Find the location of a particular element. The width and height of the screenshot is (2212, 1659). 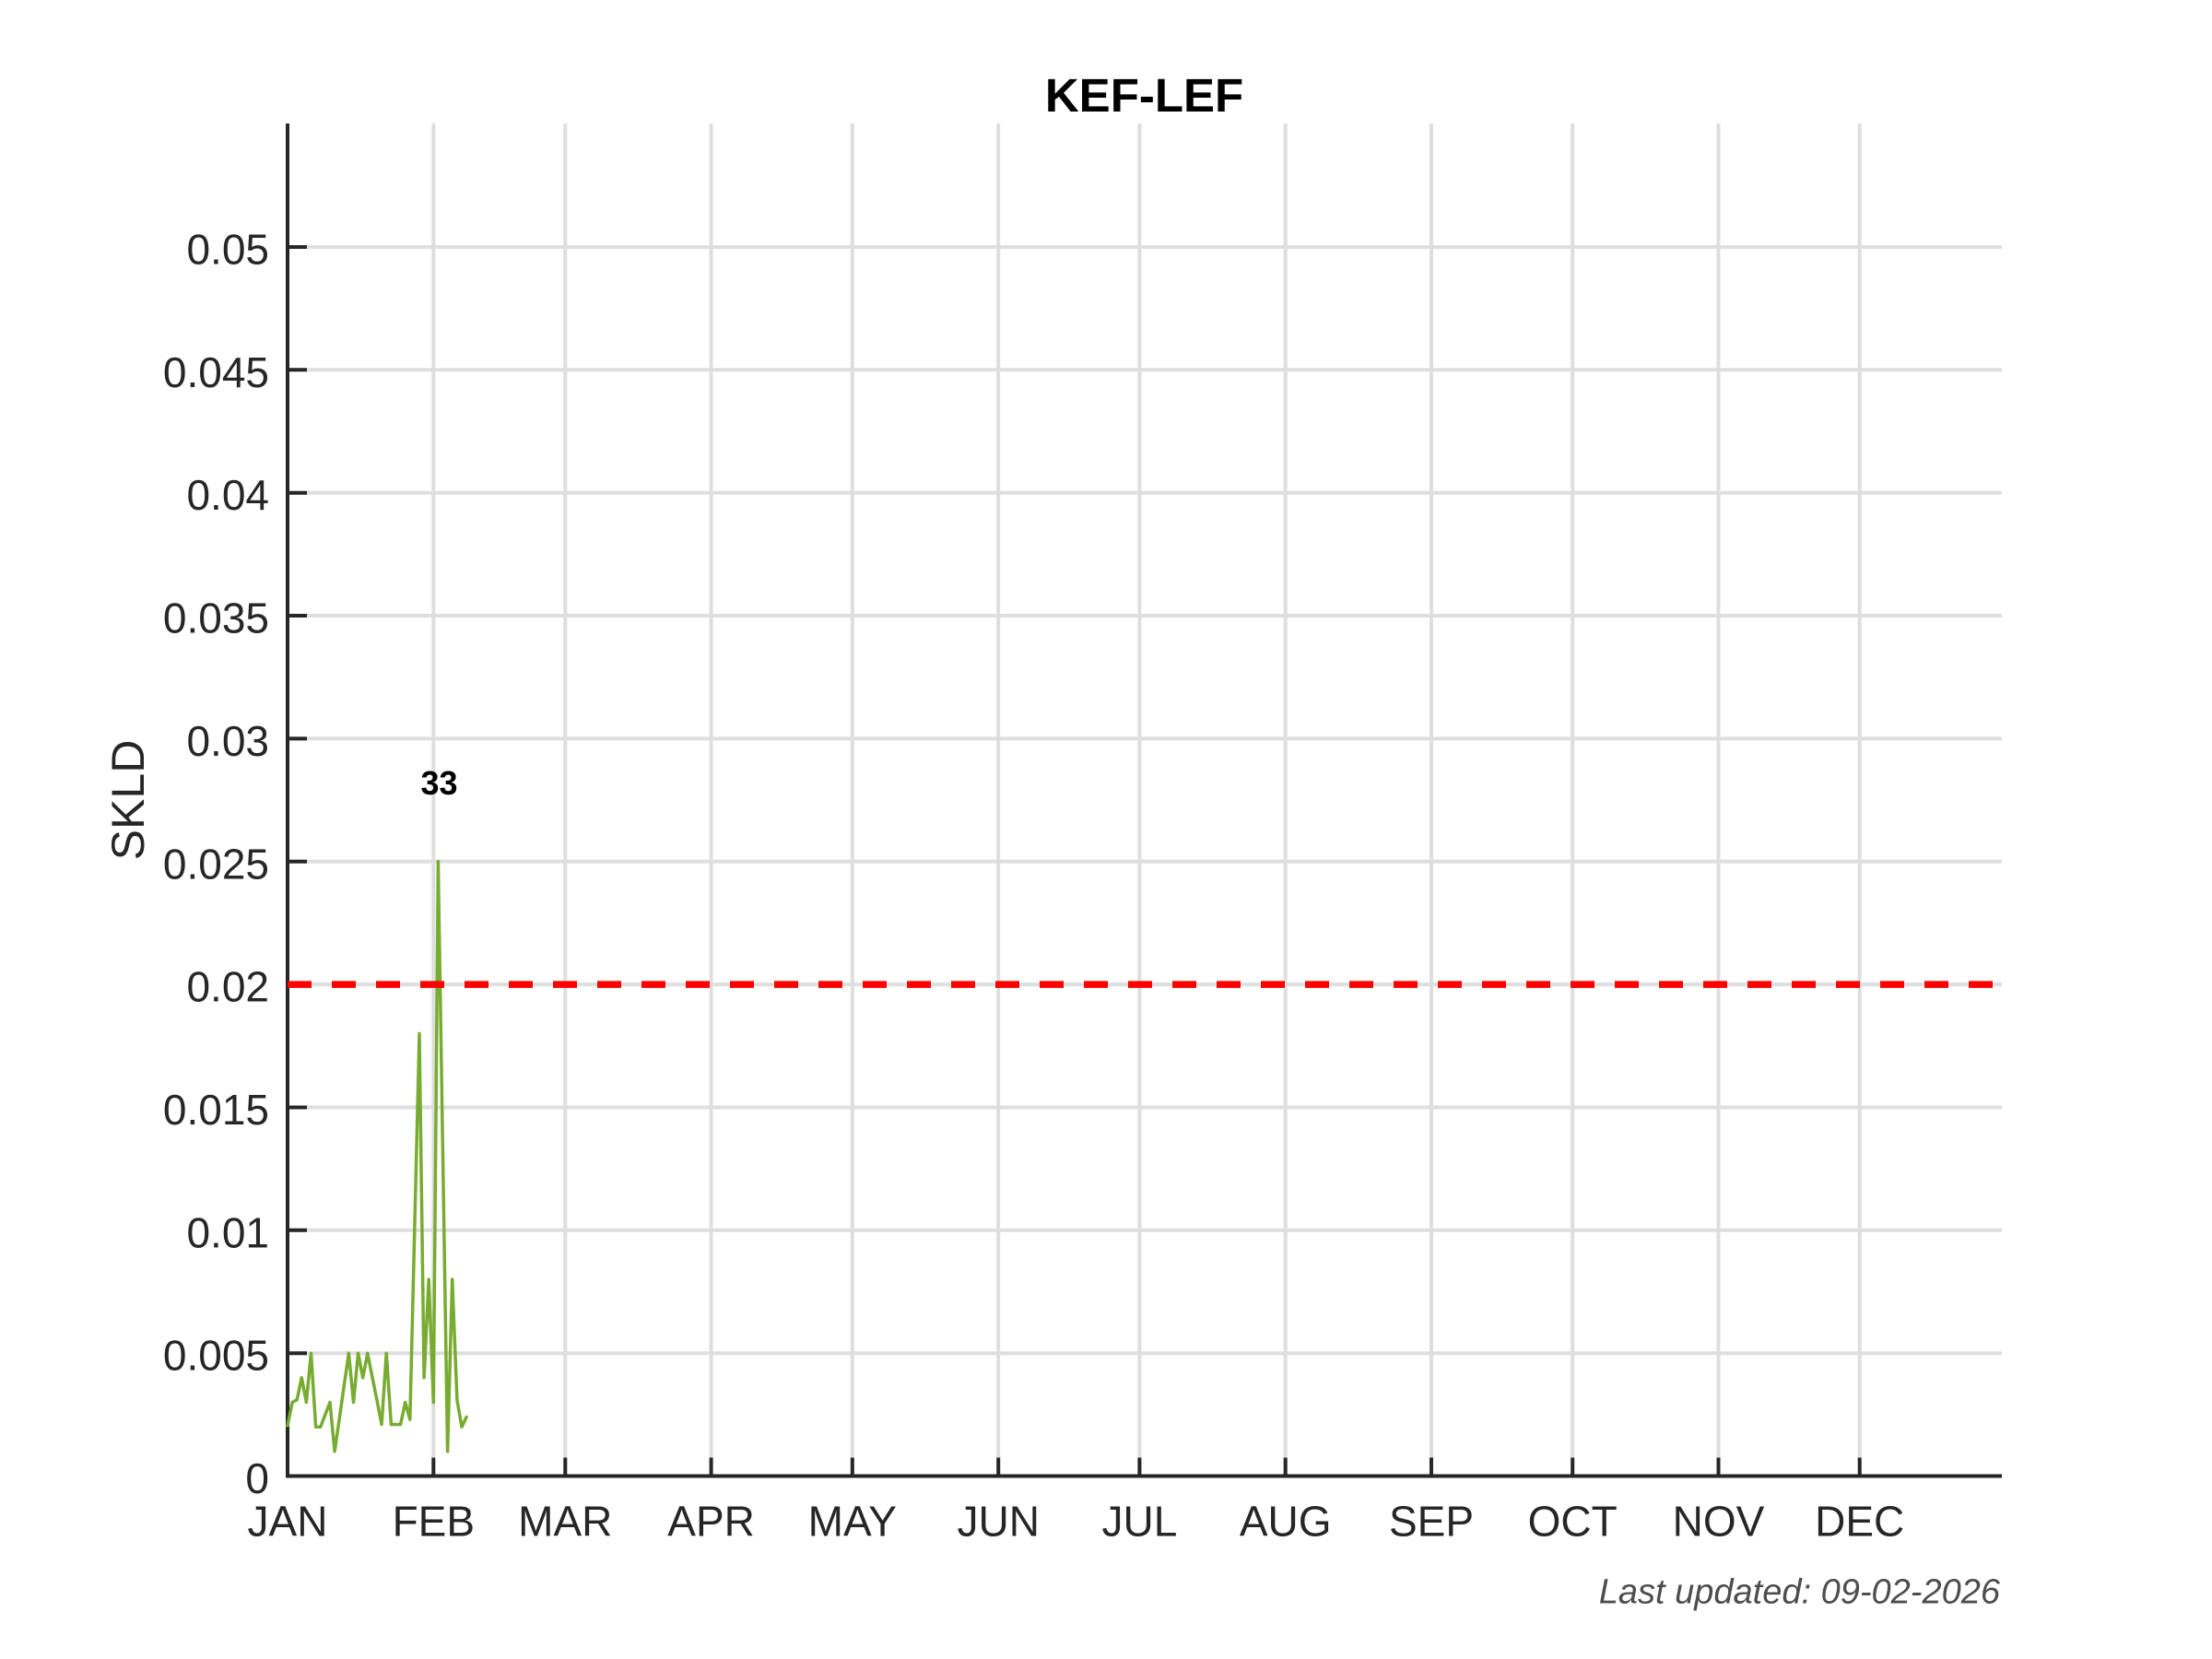

svg-text: 33 is located at coordinates (438, 783).